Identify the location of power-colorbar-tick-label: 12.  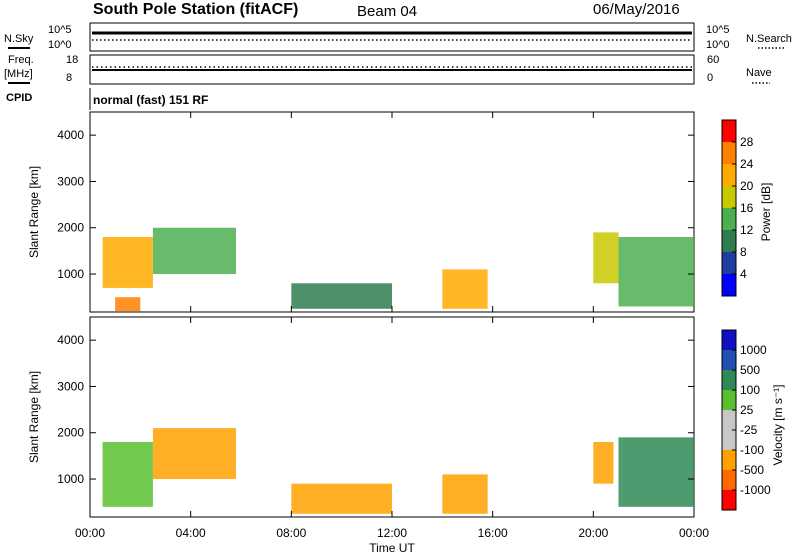
(747, 230).